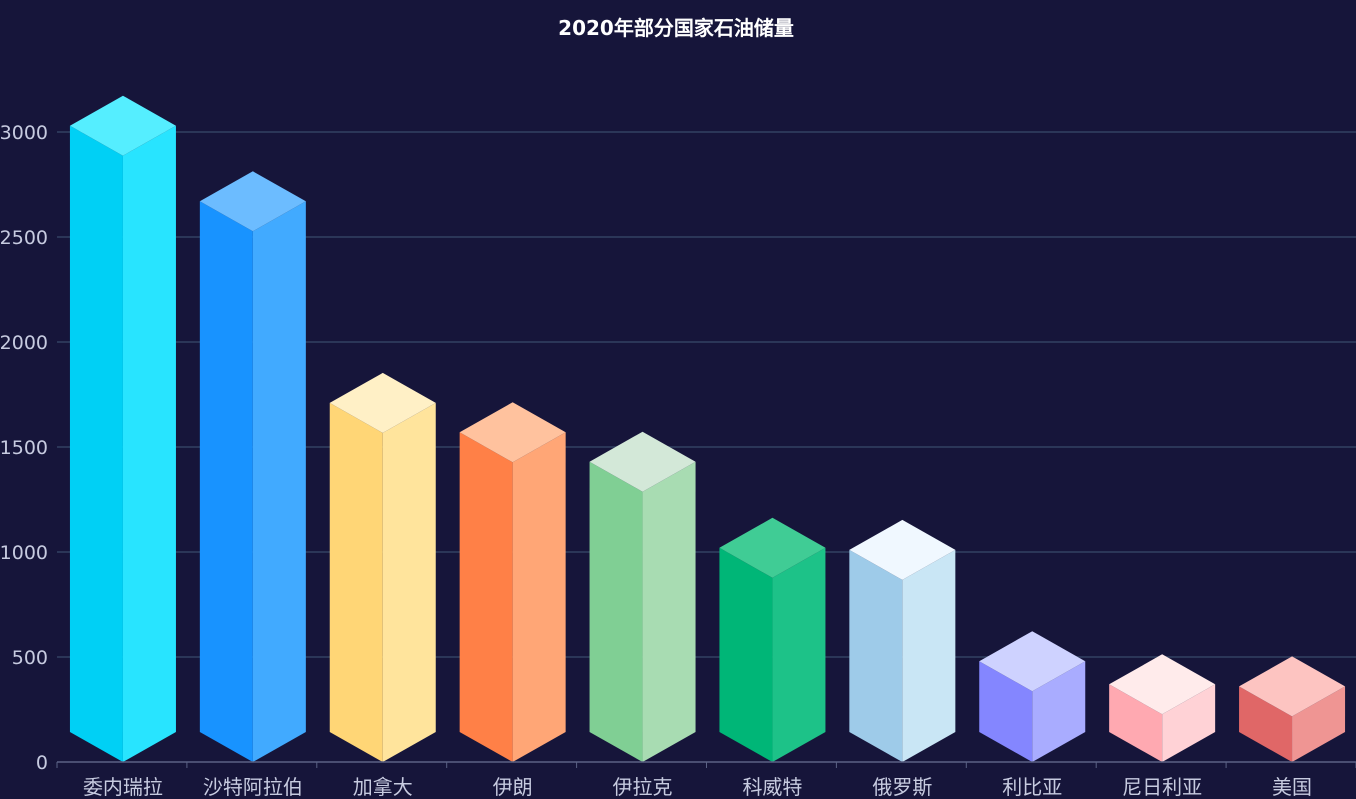  I want to click on y-tick-label: 1500, so click(24, 448).